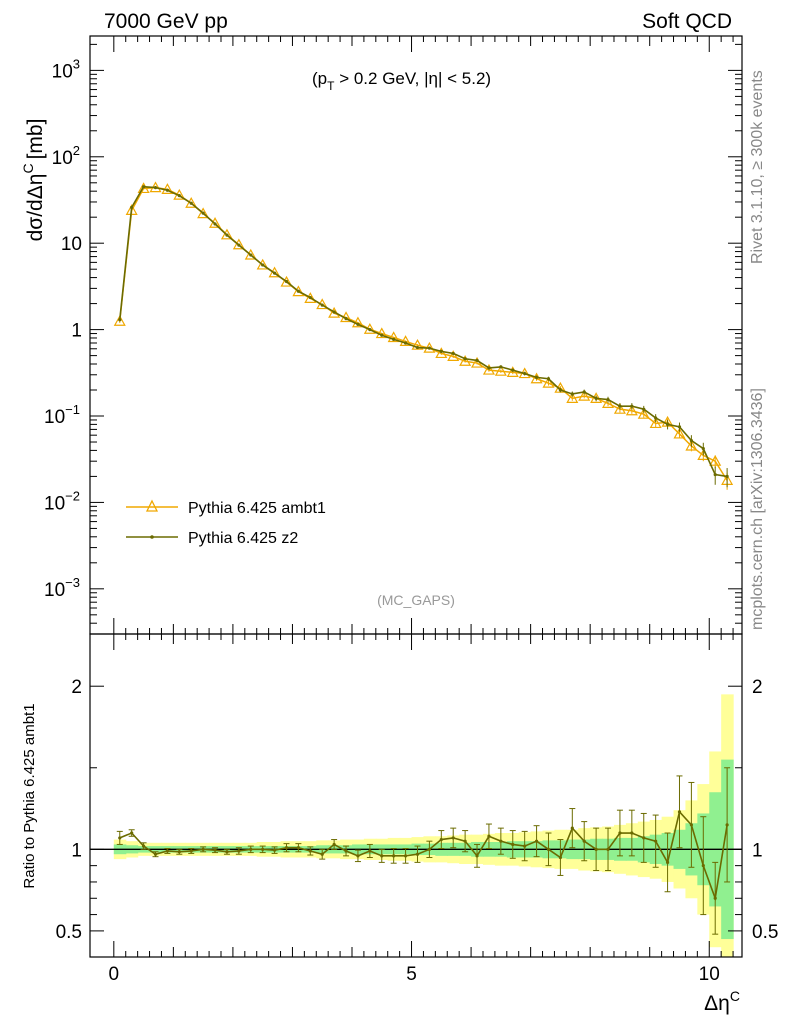 The image size is (786, 1024). Describe the element at coordinates (69, 932) in the screenshot. I see `ratio-y-tick-label-left: 0.5` at that location.